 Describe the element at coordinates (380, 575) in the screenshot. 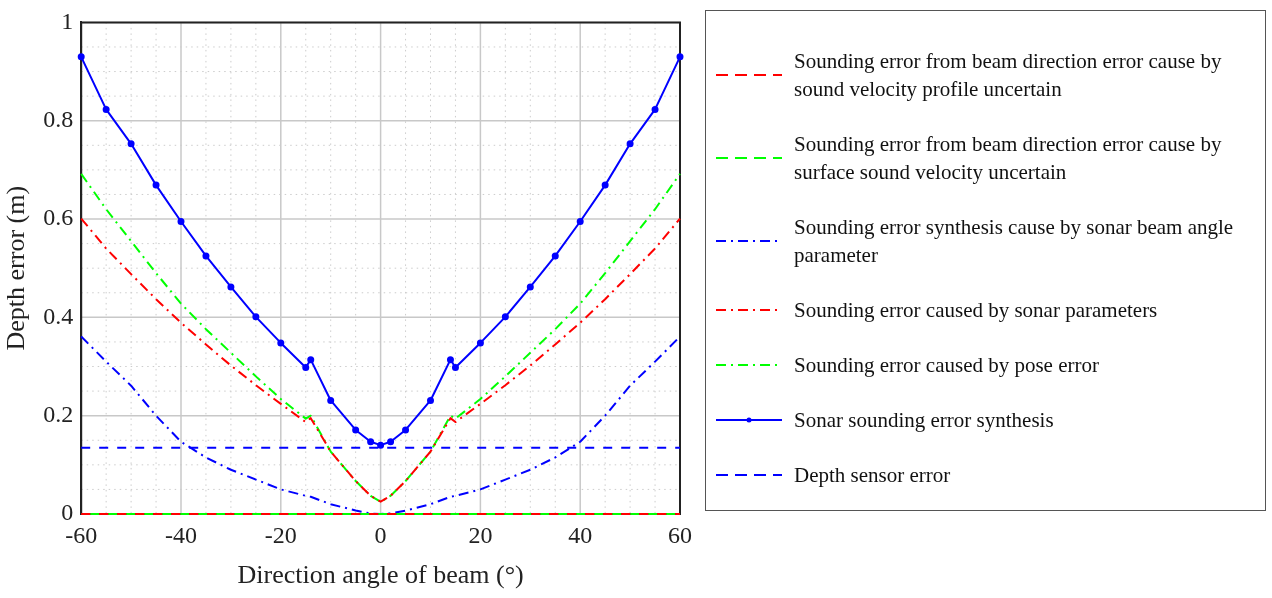

I see `x-axis-title: Direction angle of beam (°)` at that location.